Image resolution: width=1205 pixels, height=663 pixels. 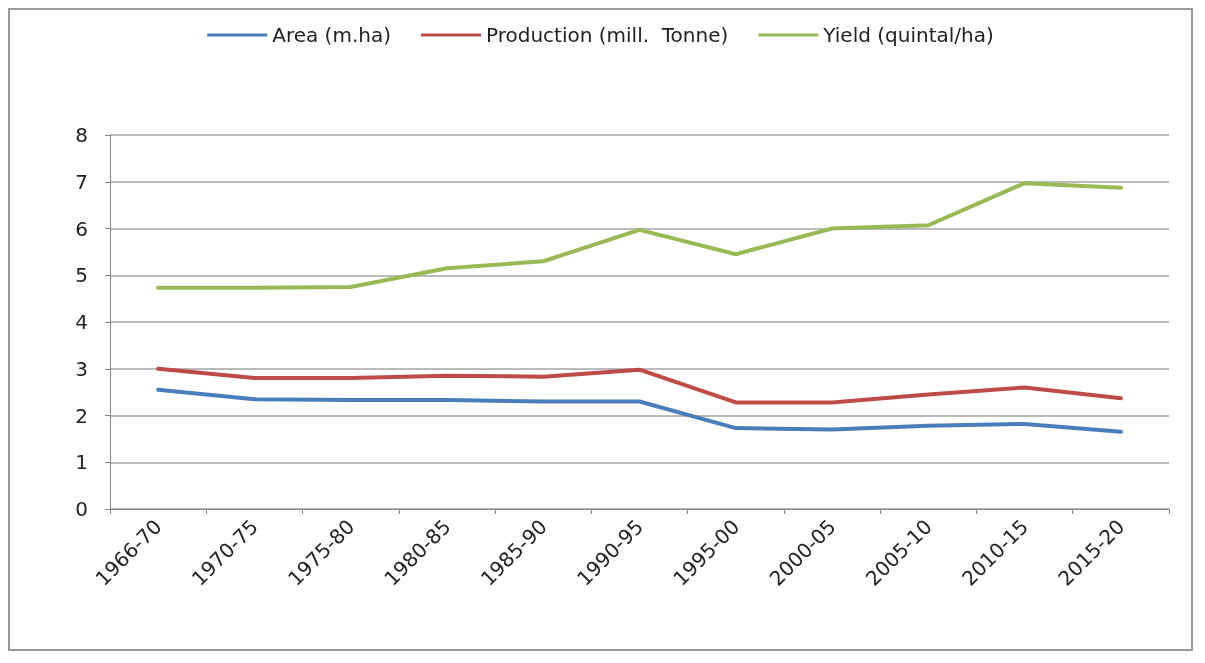 What do you see at coordinates (81, 228) in the screenshot?
I see `y-tick-label: 6` at bounding box center [81, 228].